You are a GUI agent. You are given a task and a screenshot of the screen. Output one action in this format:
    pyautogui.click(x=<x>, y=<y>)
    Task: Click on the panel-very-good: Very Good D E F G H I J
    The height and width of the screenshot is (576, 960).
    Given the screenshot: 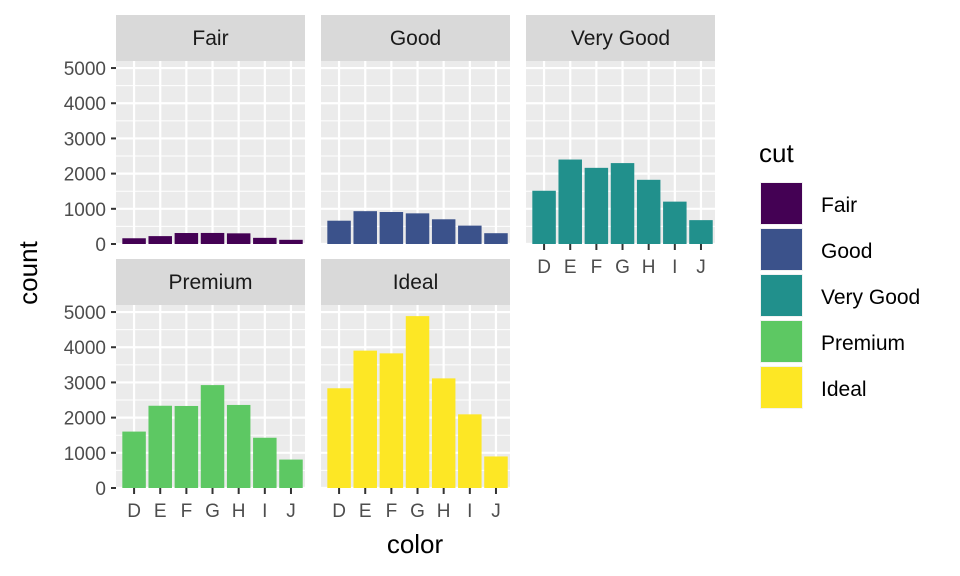 What is the action you would take?
    pyautogui.click(x=620, y=146)
    